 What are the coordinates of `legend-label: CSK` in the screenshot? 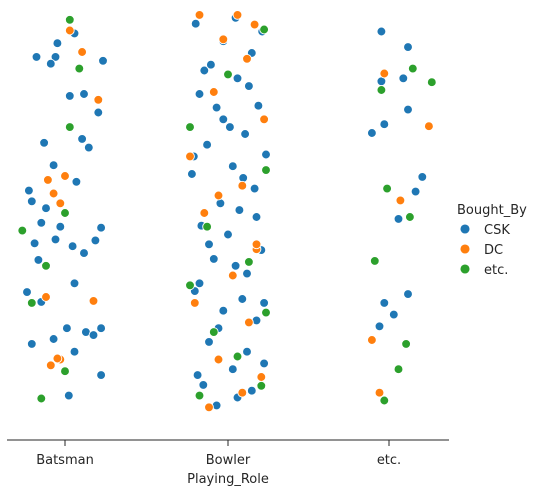 It's located at (497, 230).